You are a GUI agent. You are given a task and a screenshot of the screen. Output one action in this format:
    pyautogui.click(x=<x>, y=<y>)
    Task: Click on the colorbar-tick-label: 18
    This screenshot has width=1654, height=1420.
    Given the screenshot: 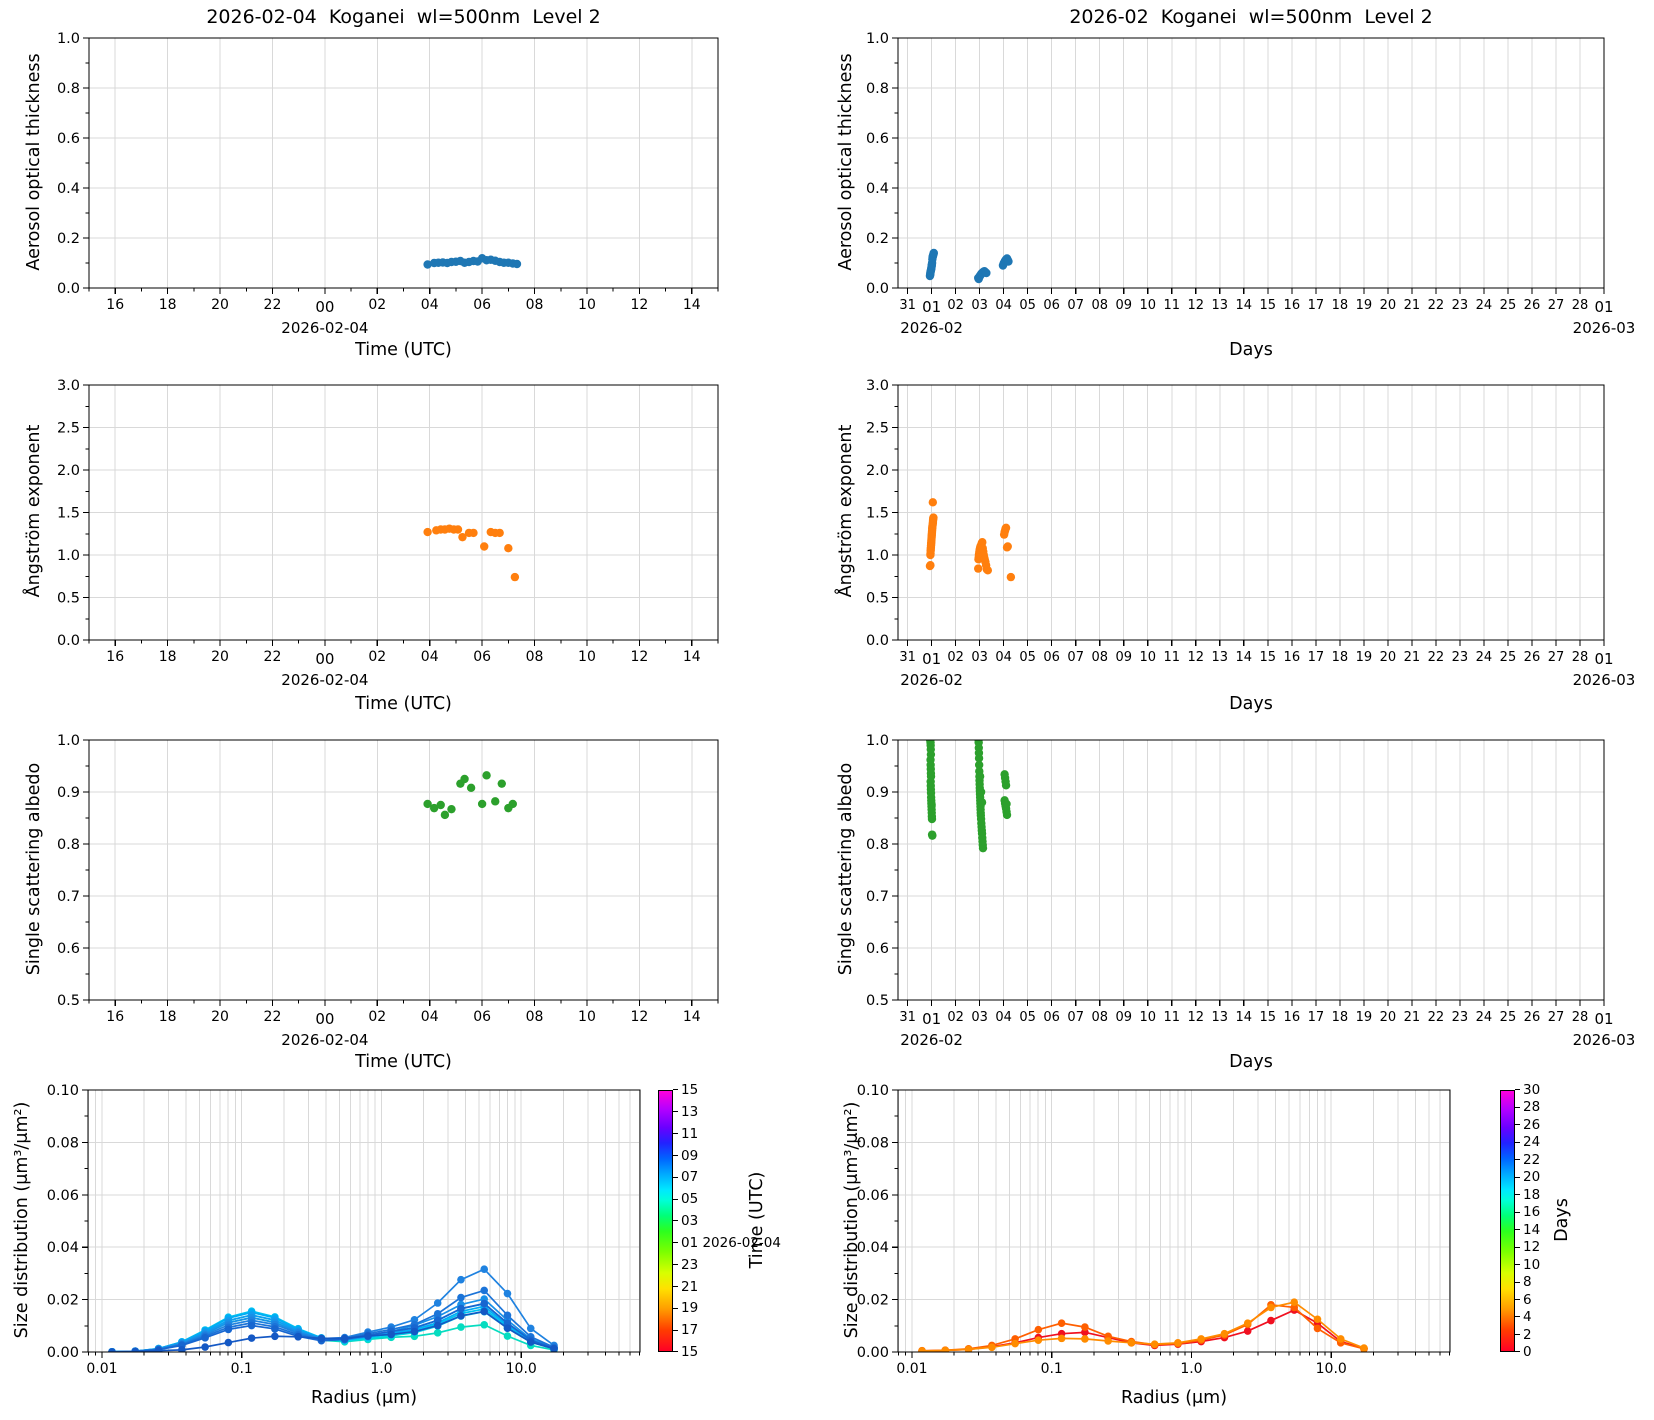 What is the action you would take?
    pyautogui.click(x=1532, y=1194)
    